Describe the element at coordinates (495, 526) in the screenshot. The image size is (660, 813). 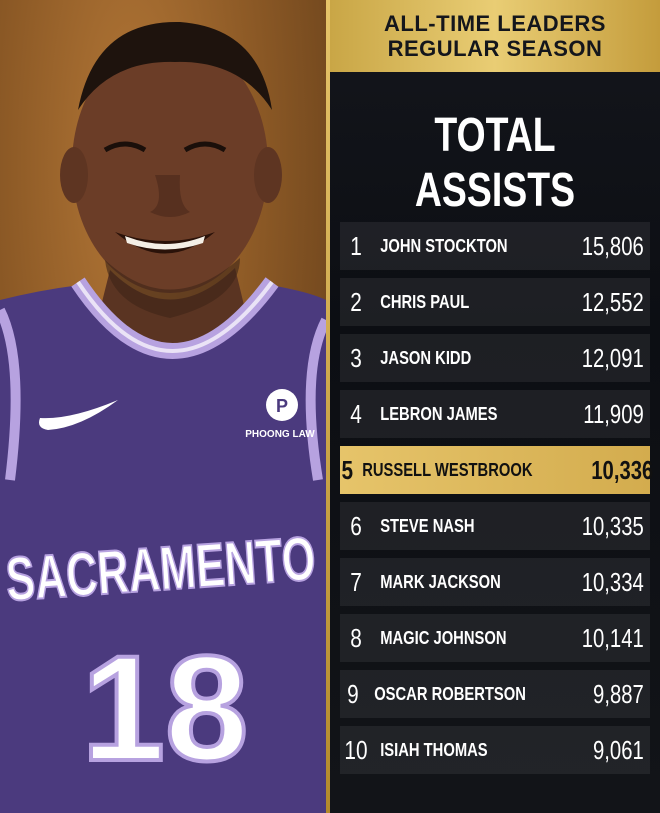
I see `leader-row: 6 STEVE NASH 10,335` at that location.